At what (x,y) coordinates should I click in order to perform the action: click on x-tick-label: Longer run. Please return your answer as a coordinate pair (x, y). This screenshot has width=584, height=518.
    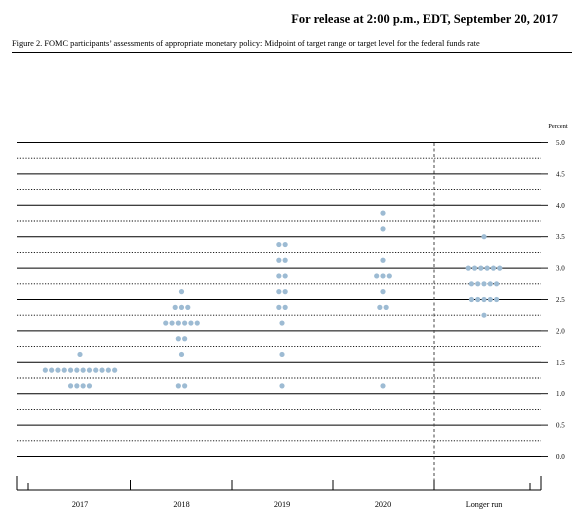
    Looking at the image, I should click on (484, 504).